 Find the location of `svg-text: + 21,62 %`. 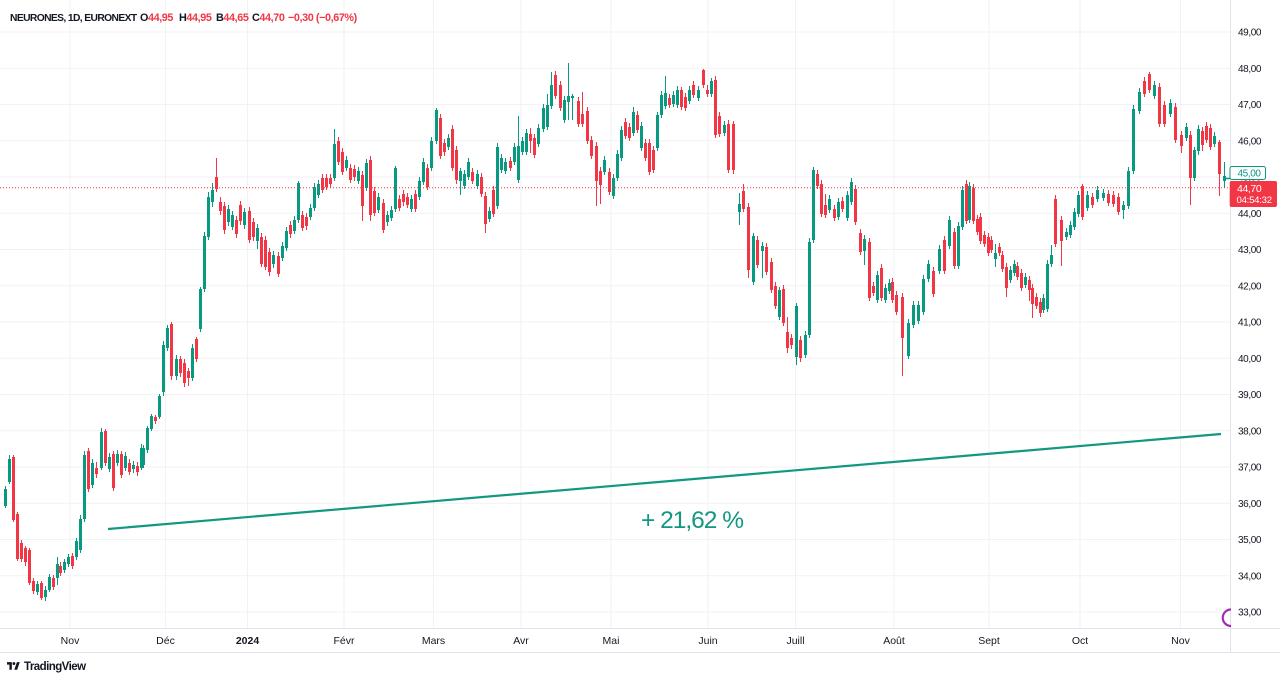

svg-text: + 21,62 % is located at coordinates (692, 520).